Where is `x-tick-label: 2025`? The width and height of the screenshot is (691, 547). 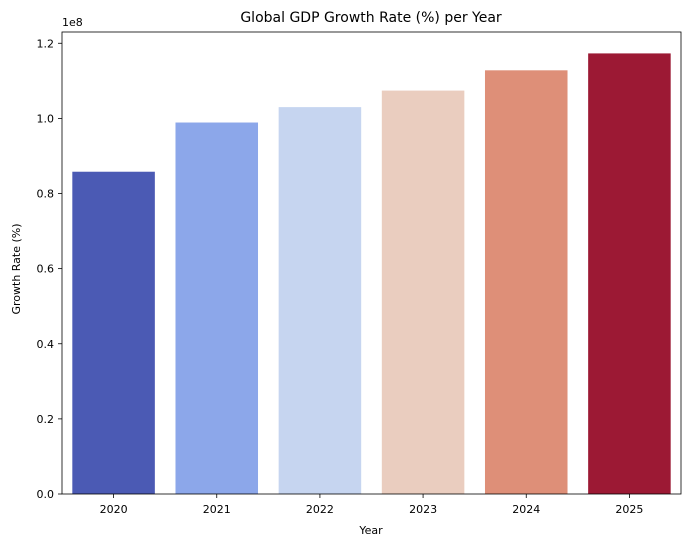
x-tick-label: 2025 is located at coordinates (629, 509).